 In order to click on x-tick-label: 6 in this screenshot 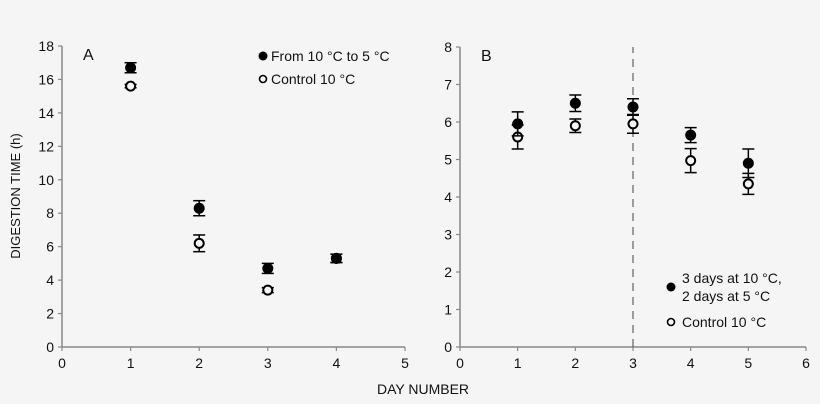, I will do `click(806, 363)`.